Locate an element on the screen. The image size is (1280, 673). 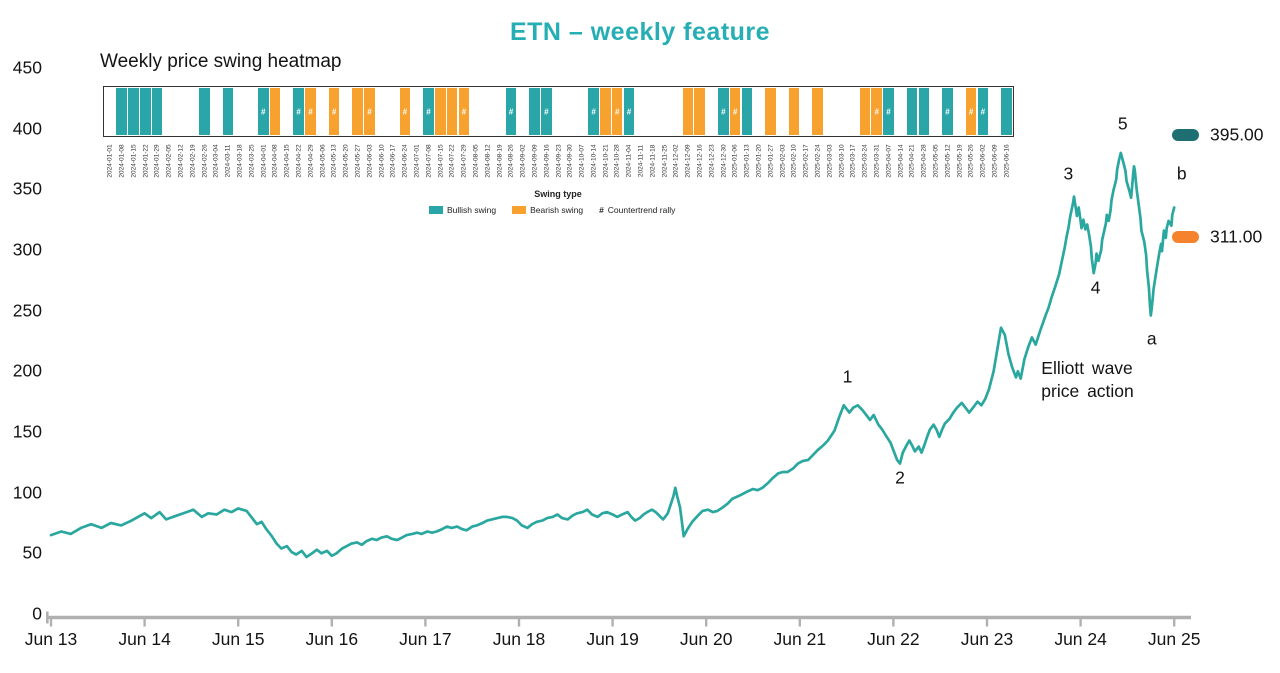
x-tick-label: Jun 21 is located at coordinates (800, 639).